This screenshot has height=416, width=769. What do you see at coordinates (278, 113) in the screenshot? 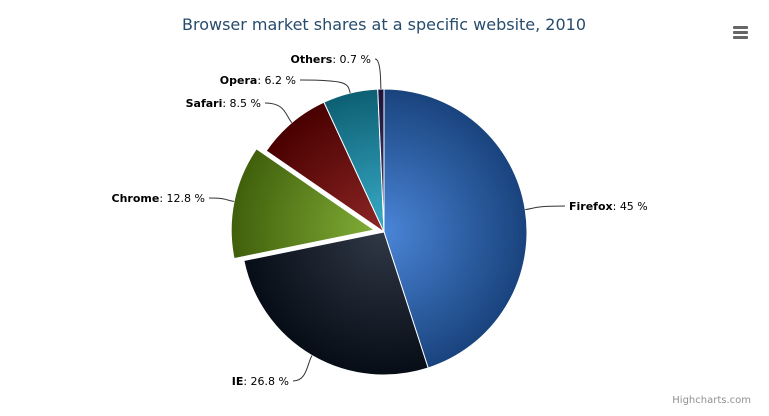
I see `connector-safari` at bounding box center [278, 113].